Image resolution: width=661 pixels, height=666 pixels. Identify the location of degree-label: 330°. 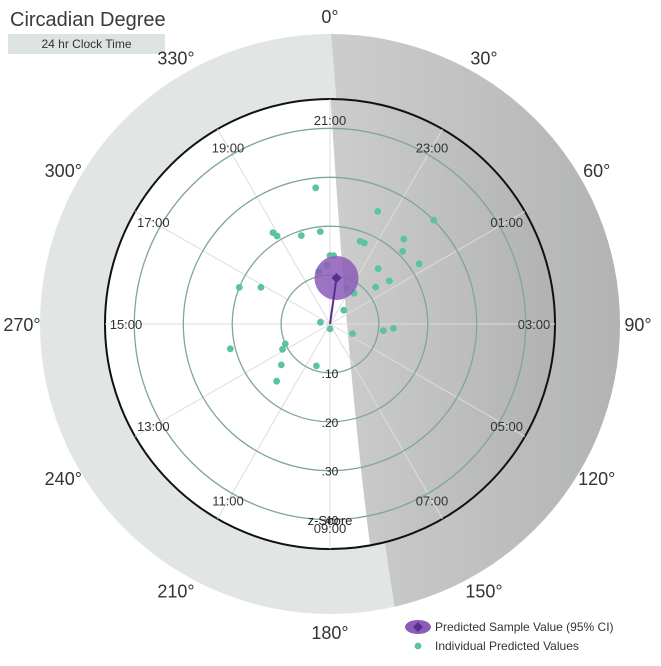
(175, 58).